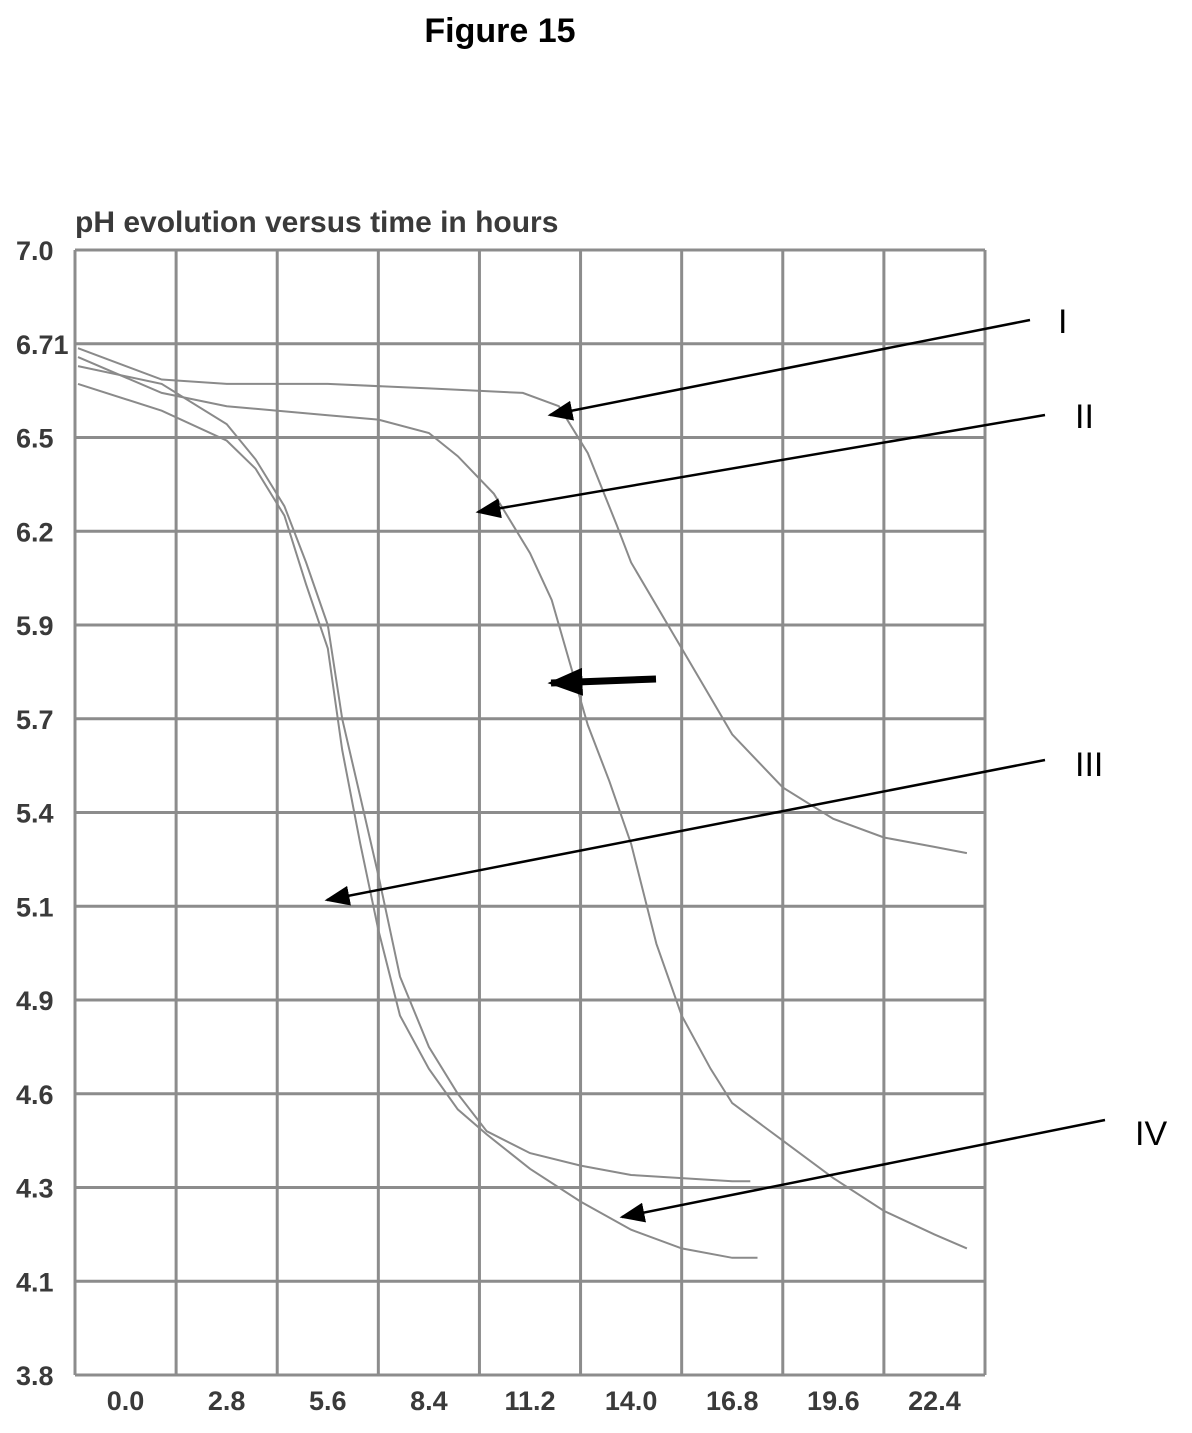  Describe the element at coordinates (35, 1001) in the screenshot. I see `y-tick-label: 4.9` at that location.